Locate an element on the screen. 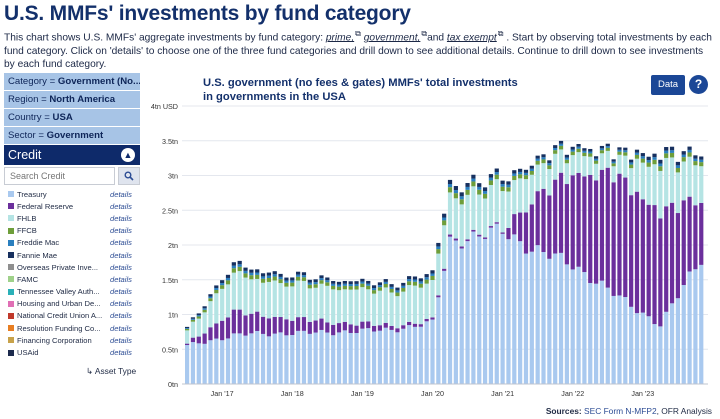 The width and height of the screenshot is (720, 419). category-row: Treasury details is located at coordinates (72, 194).